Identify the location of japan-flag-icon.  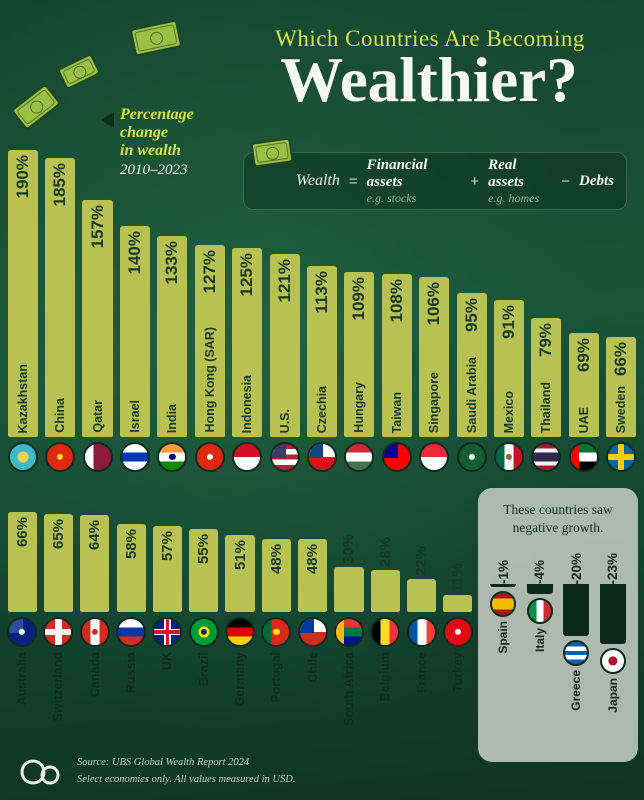
(612, 661).